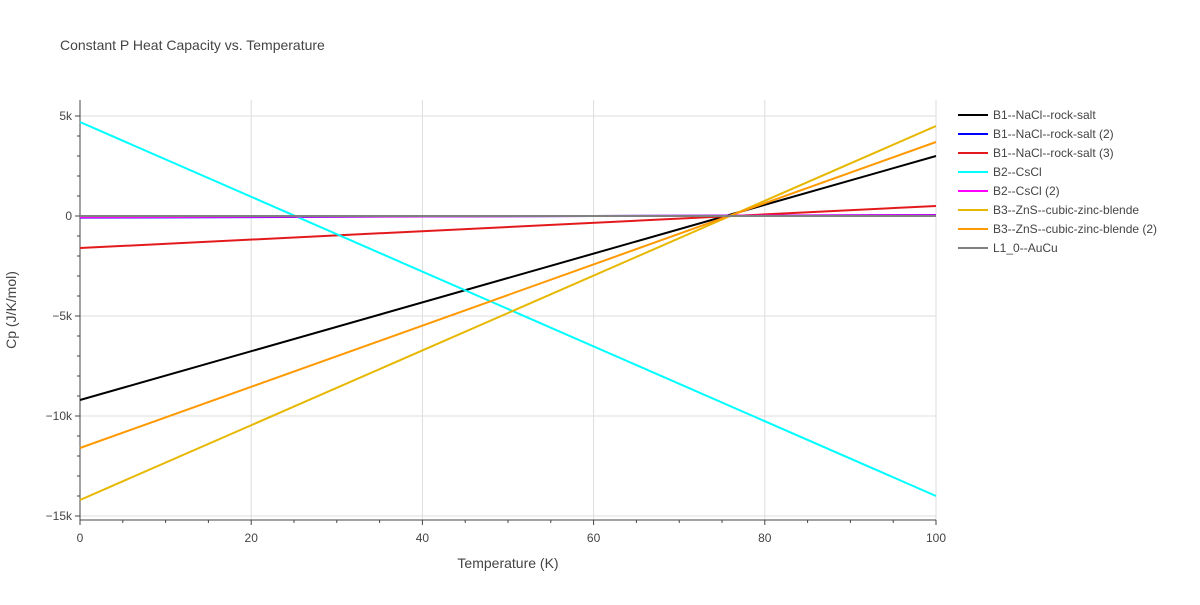 This screenshot has width=1200, height=605. Describe the element at coordinates (252, 538) in the screenshot. I see `x-tick-label: 20` at that location.